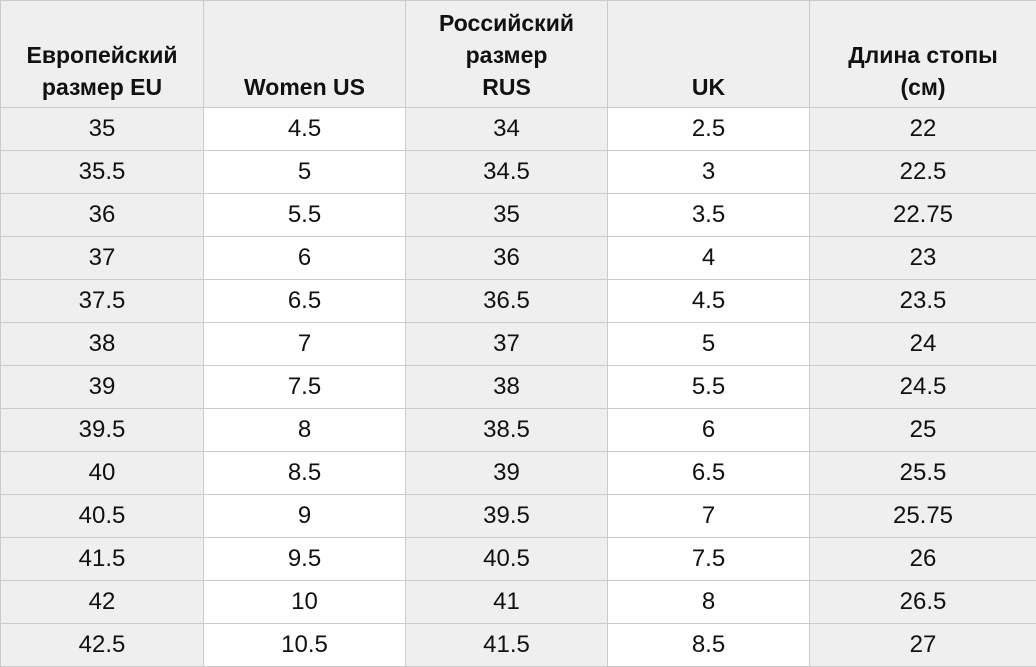 This screenshot has height=667, width=1036. What do you see at coordinates (102, 54) in the screenshot?
I see `header-eu-size: Европейский размер EU` at bounding box center [102, 54].